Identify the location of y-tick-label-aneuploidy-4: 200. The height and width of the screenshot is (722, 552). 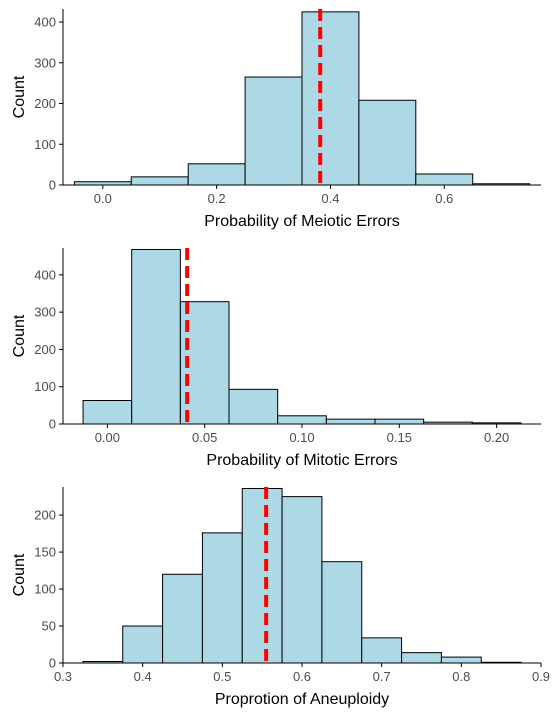
(45, 515).